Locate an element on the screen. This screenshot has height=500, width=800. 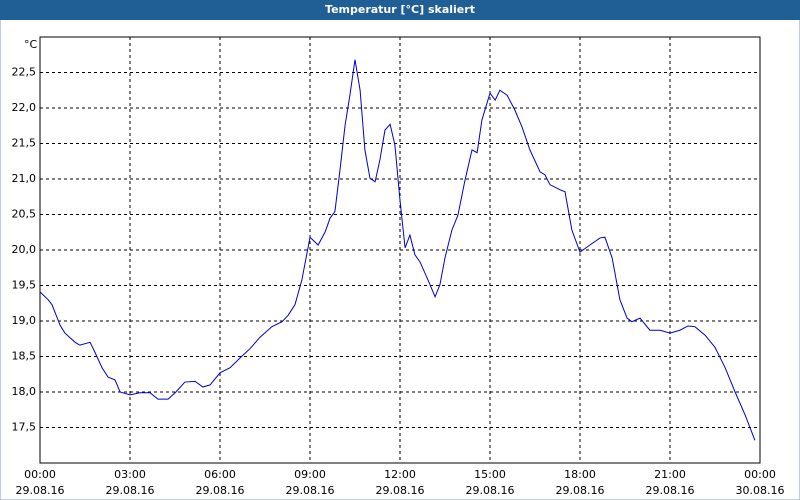
x-tick-label: 21:00 is located at coordinates (670, 474).